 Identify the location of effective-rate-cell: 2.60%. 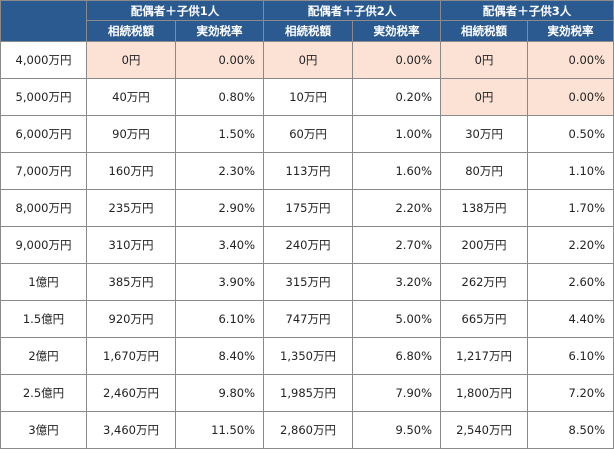
(570, 282).